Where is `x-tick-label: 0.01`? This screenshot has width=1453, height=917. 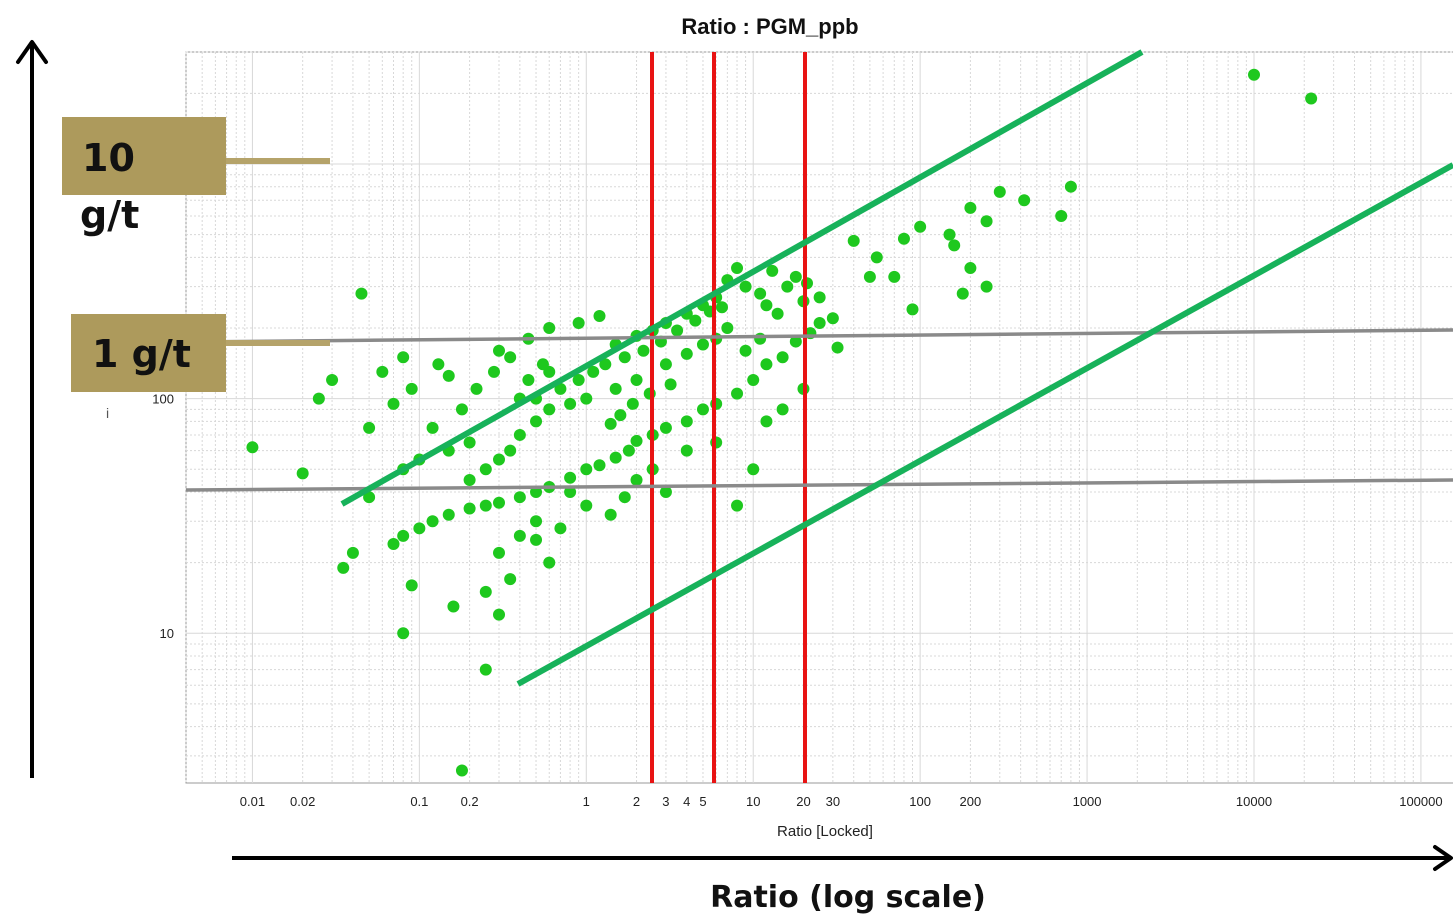
x-tick-label: 0.01 is located at coordinates (252, 801).